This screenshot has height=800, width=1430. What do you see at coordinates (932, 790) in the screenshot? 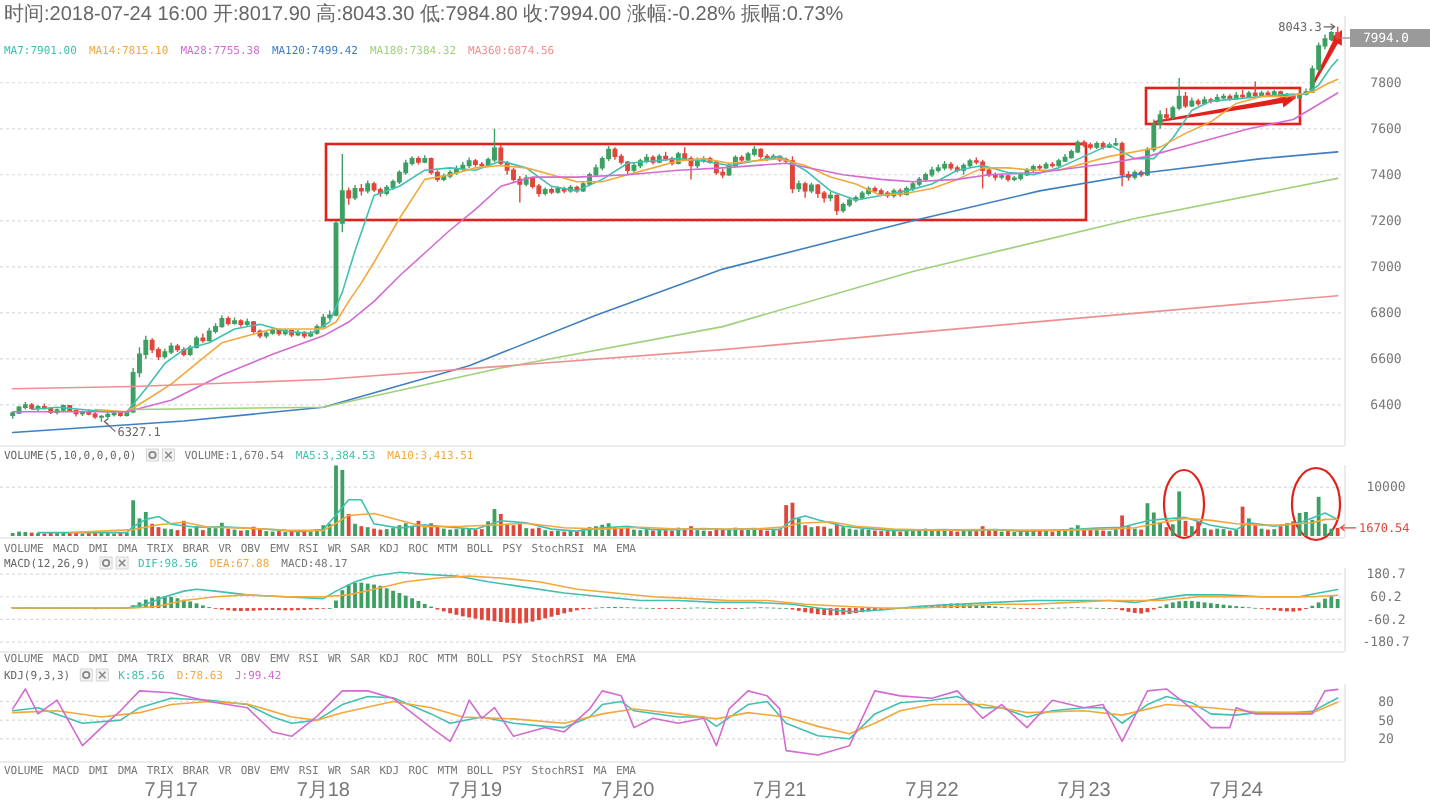
I see `x-tick-label: 7月22` at bounding box center [932, 790].